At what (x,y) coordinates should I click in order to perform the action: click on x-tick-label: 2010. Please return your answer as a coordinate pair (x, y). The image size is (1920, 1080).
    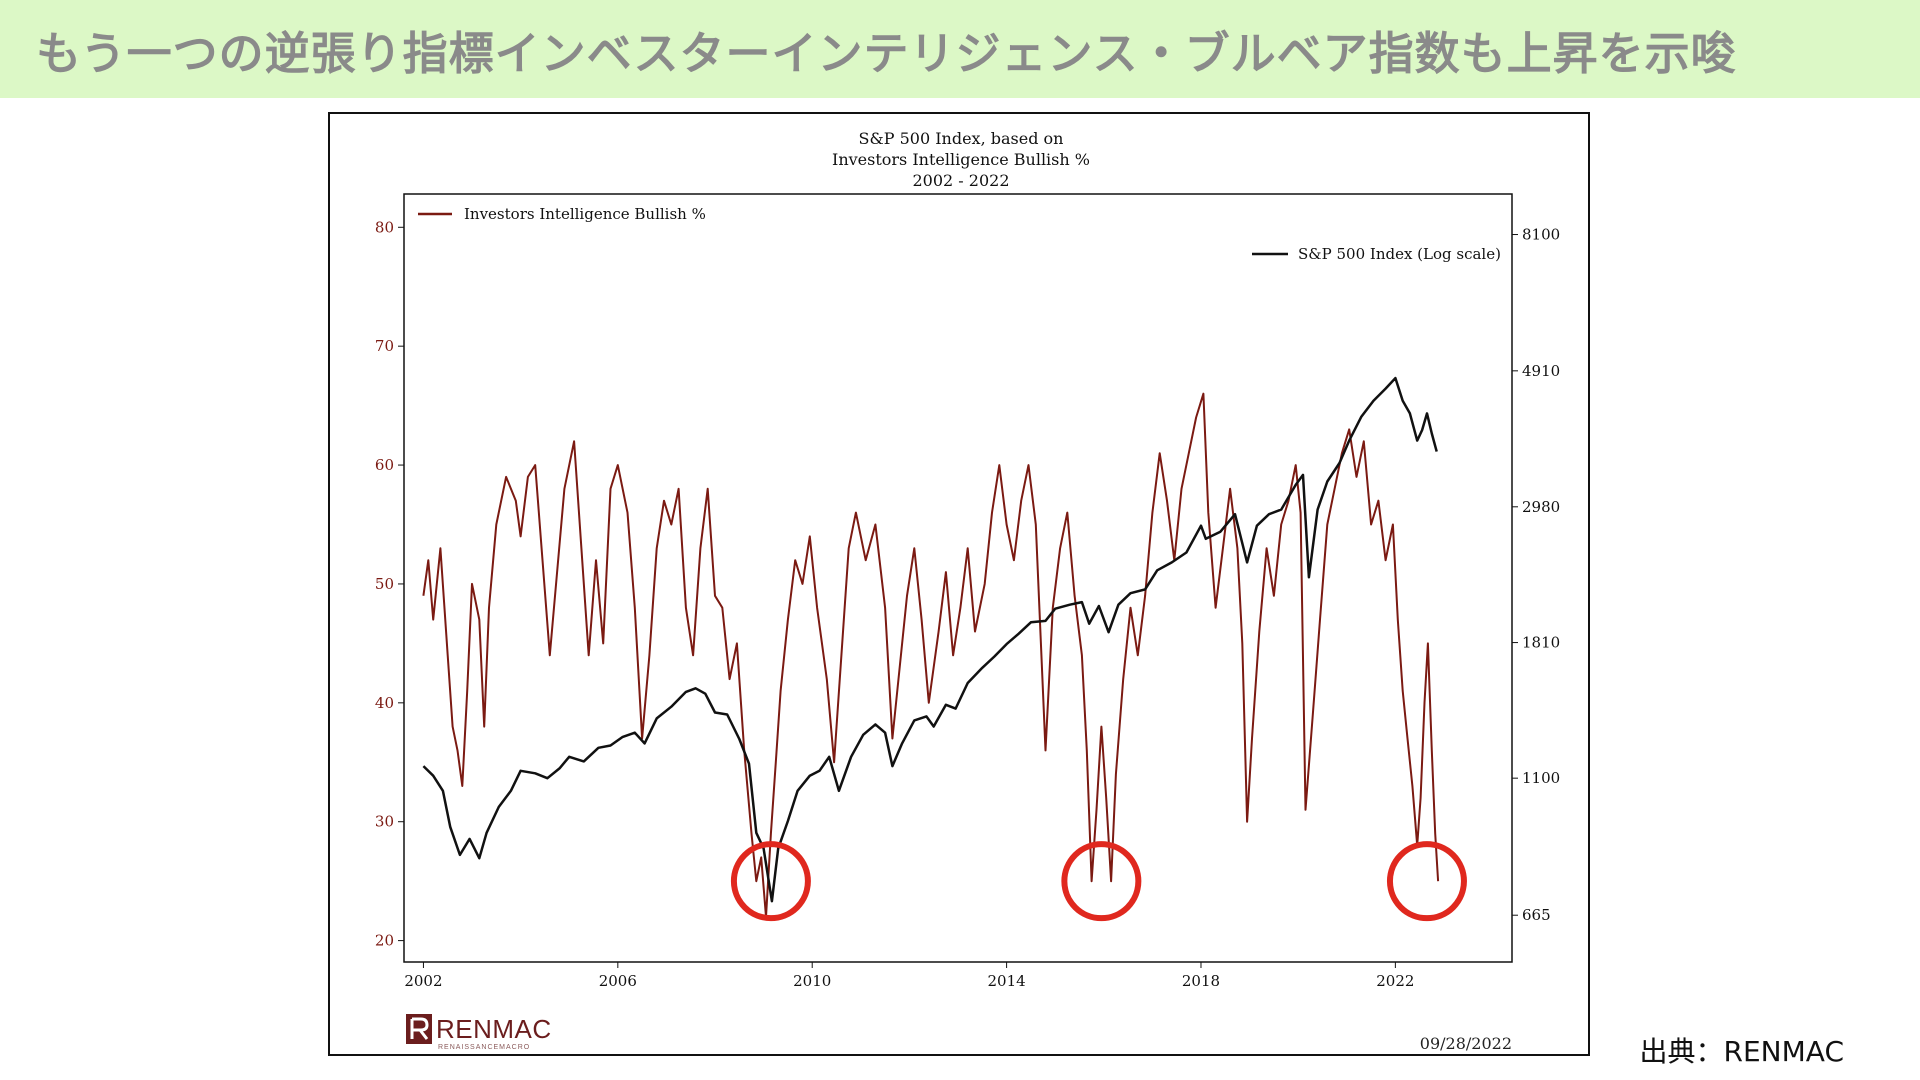
    Looking at the image, I should click on (812, 981).